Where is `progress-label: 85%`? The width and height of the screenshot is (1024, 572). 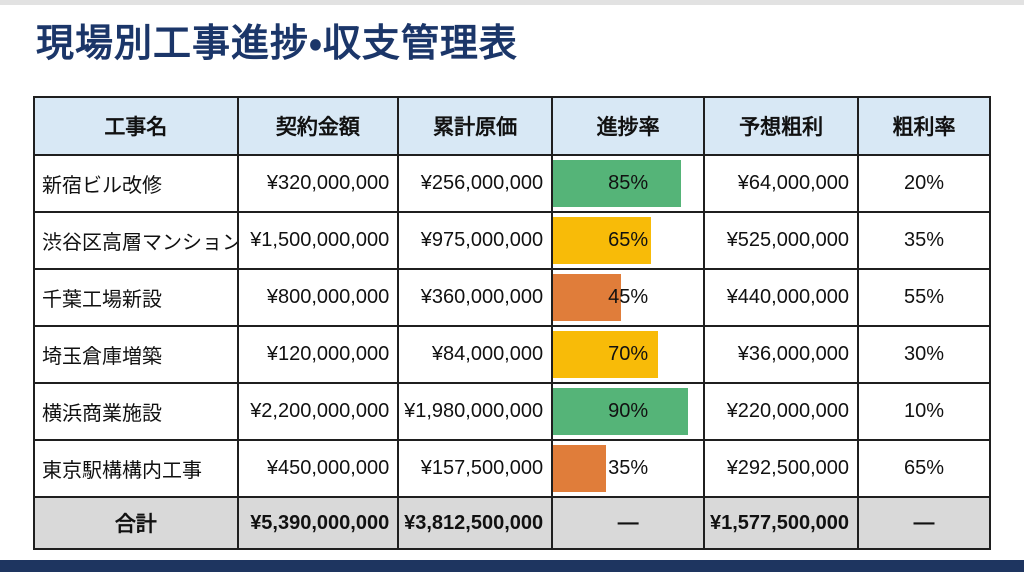 progress-label: 85% is located at coordinates (628, 183).